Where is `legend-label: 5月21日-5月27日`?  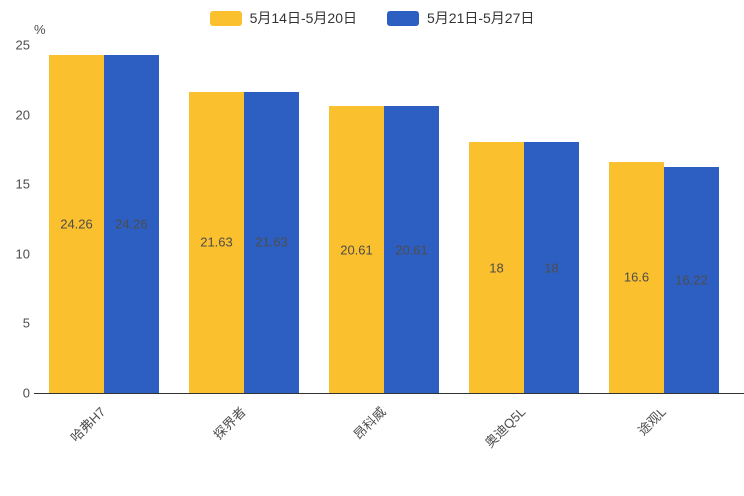 legend-label: 5月21日-5月27日 is located at coordinates (481, 18).